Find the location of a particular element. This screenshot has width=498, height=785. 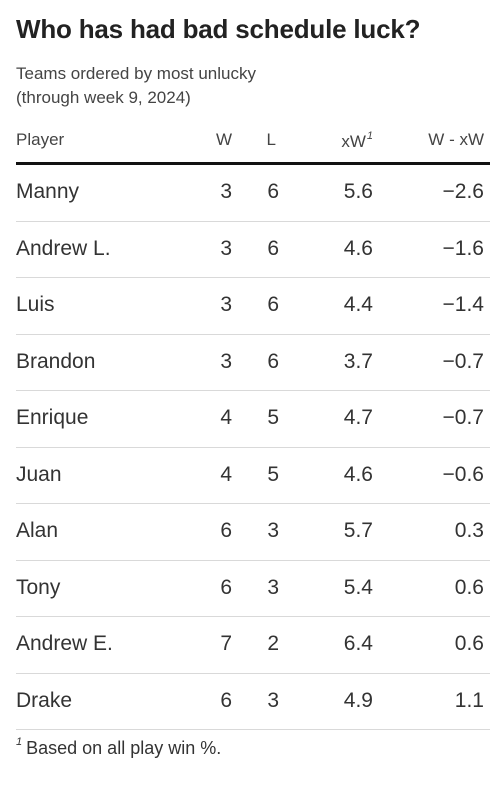

column-header-xw: xW1 is located at coordinates (344, 141).